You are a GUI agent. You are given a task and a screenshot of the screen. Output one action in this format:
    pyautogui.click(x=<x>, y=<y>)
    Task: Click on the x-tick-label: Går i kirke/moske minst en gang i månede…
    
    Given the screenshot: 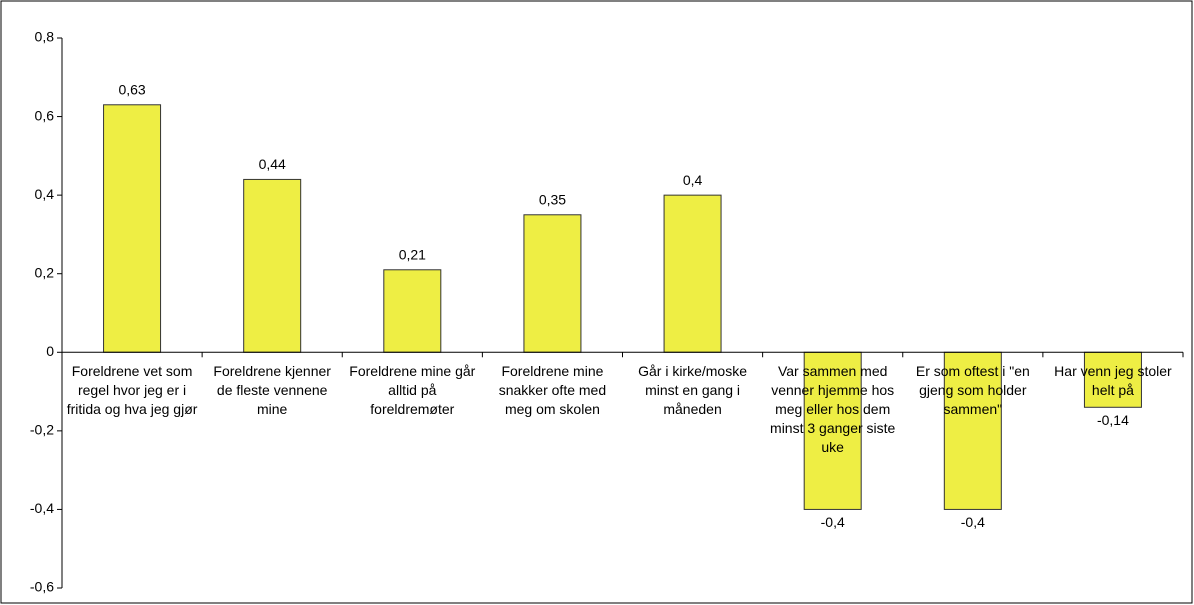 What is the action you would take?
    pyautogui.click(x=693, y=390)
    